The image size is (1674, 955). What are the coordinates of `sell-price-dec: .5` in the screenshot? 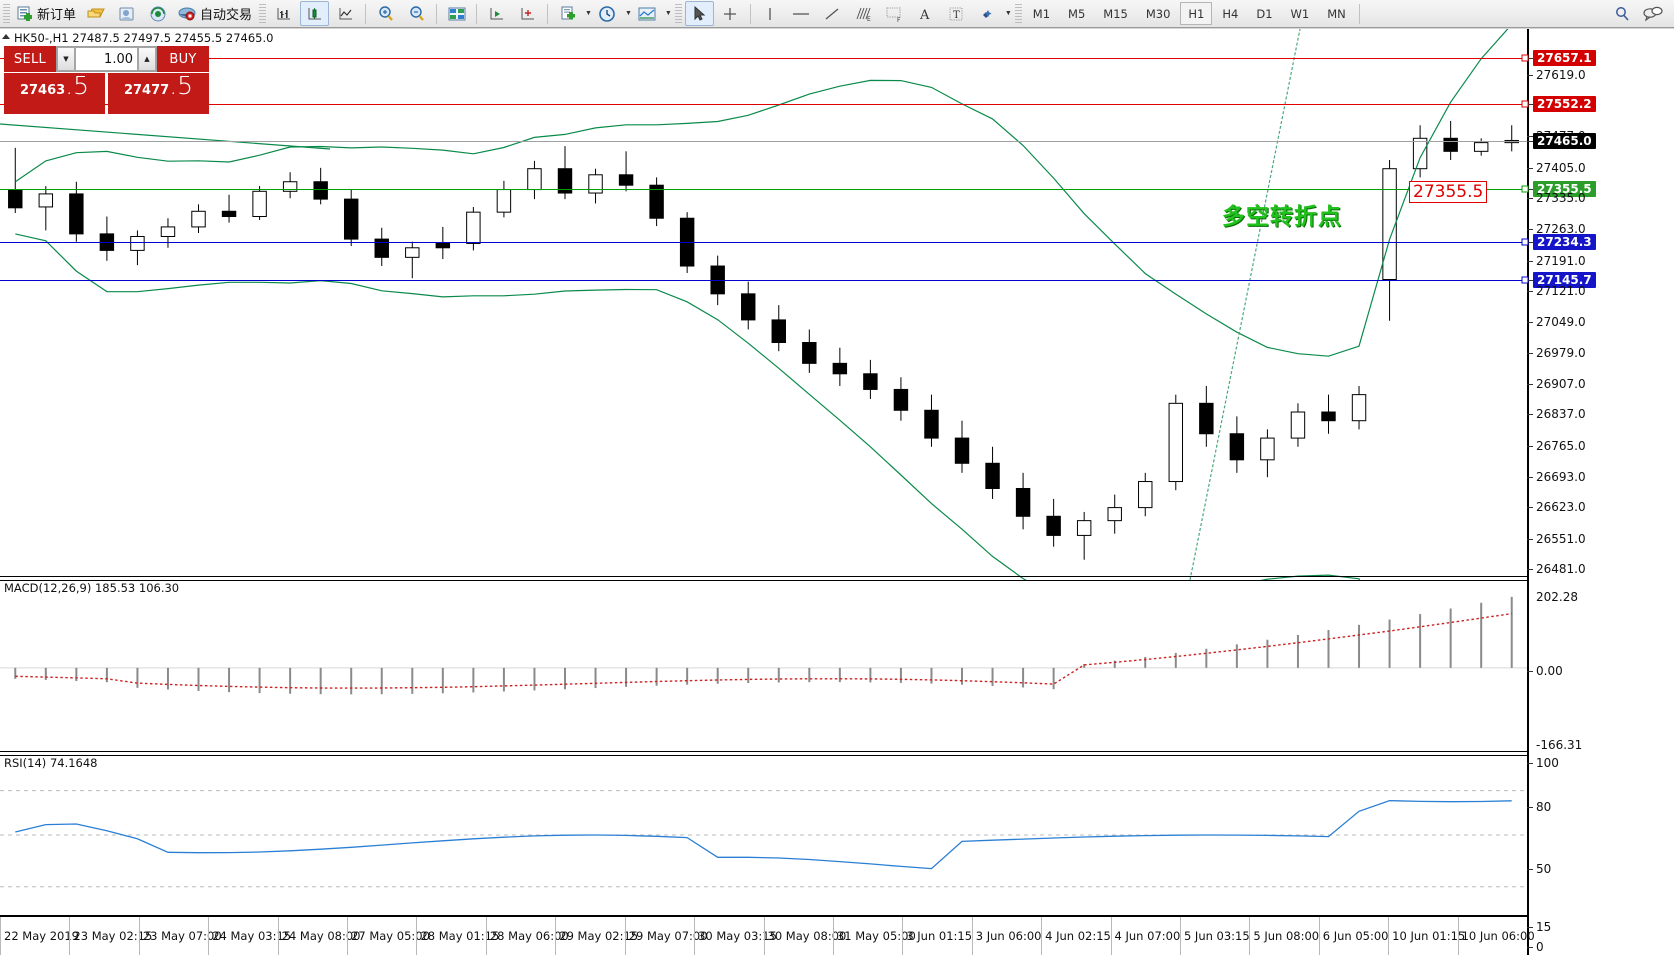 It's located at (77, 85).